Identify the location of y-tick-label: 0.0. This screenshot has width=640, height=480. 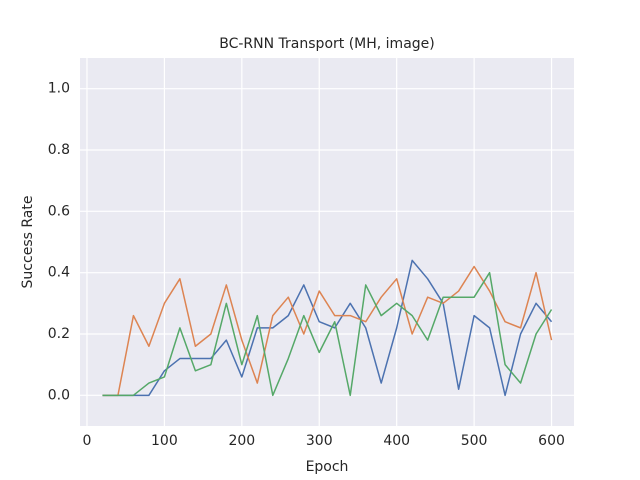
(59, 395).